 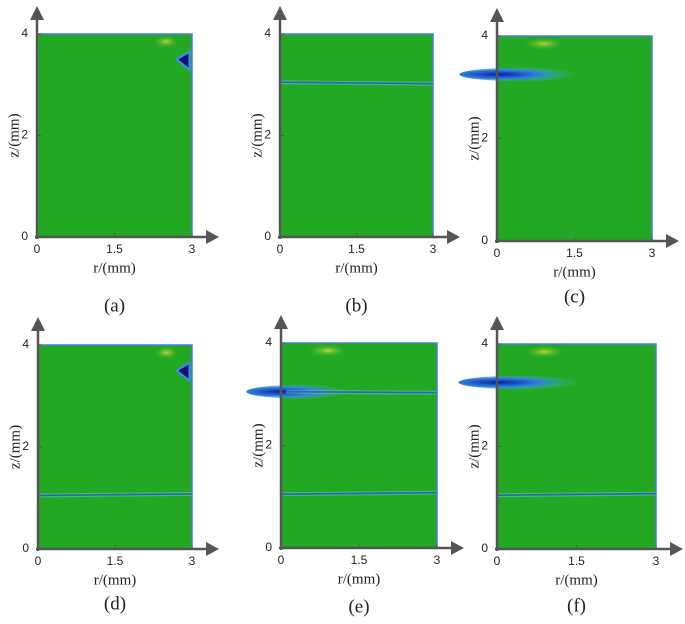 What do you see at coordinates (574, 296) in the screenshot?
I see `caption: (c)` at bounding box center [574, 296].